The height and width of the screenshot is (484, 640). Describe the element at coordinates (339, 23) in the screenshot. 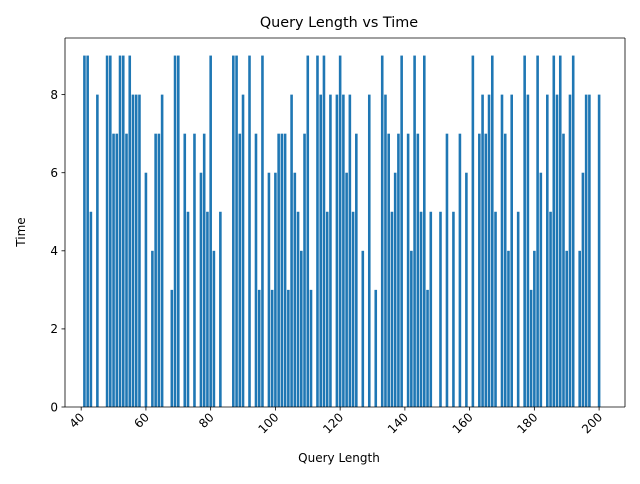

I see `chart-title: Query Length vs Time` at that location.